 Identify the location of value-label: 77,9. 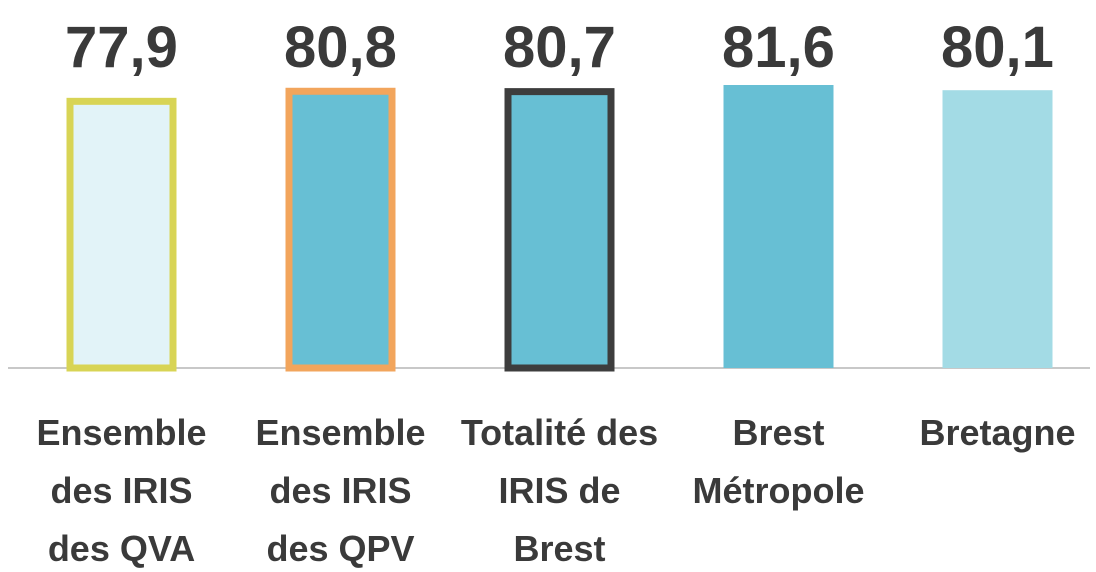
(121, 47).